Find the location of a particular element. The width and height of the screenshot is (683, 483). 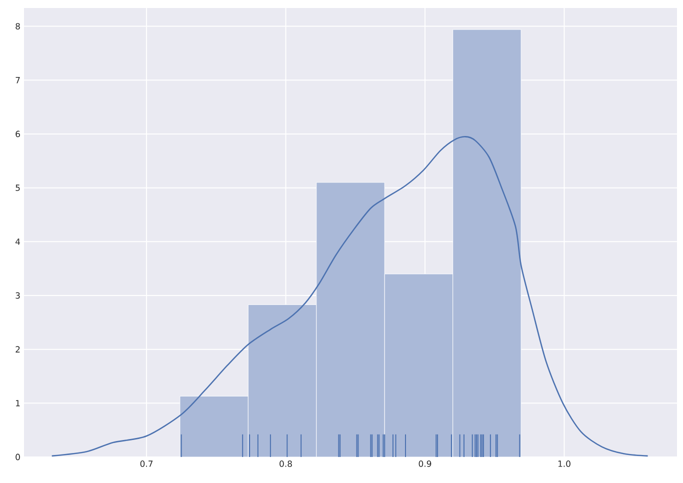

y-tick-label: 7 is located at coordinates (18, 80).